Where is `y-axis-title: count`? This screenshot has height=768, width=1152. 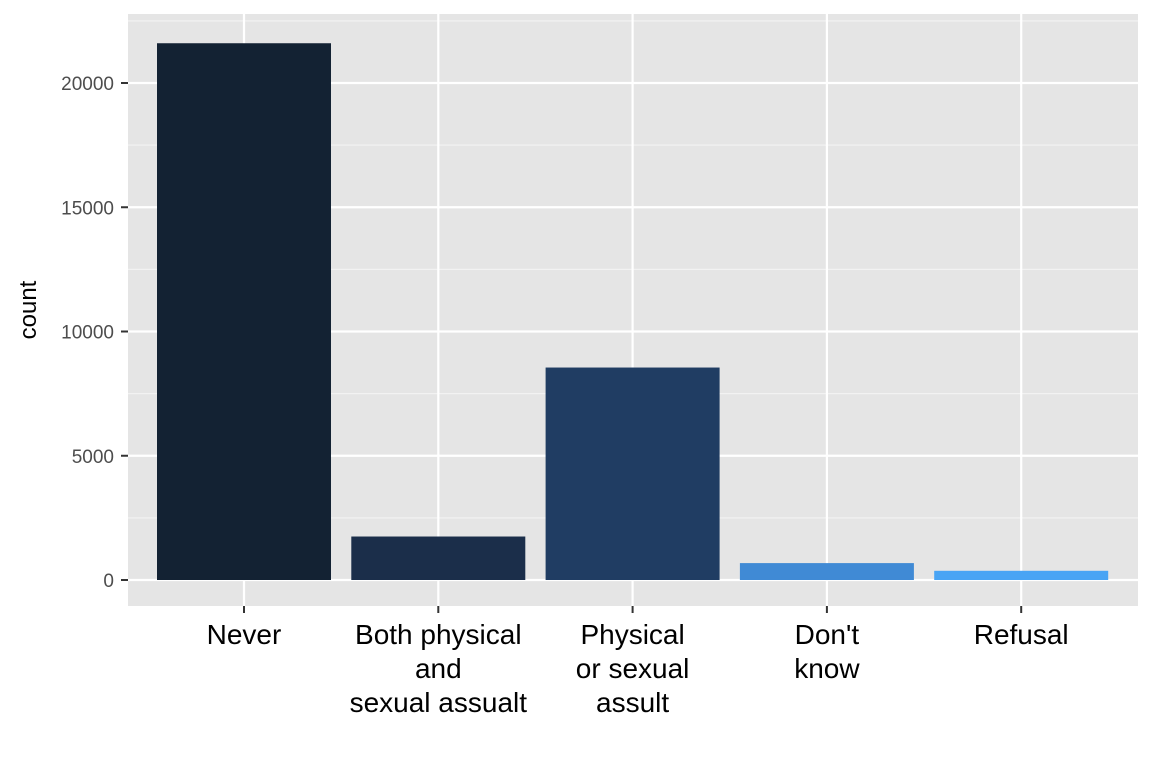 y-axis-title: count is located at coordinates (28, 309).